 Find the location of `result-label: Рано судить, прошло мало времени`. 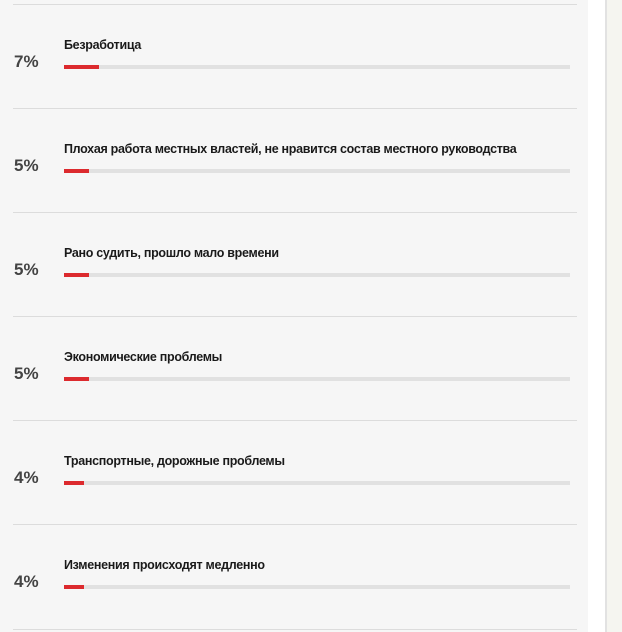

result-label: Рано судить, прошло мало времени is located at coordinates (171, 253).